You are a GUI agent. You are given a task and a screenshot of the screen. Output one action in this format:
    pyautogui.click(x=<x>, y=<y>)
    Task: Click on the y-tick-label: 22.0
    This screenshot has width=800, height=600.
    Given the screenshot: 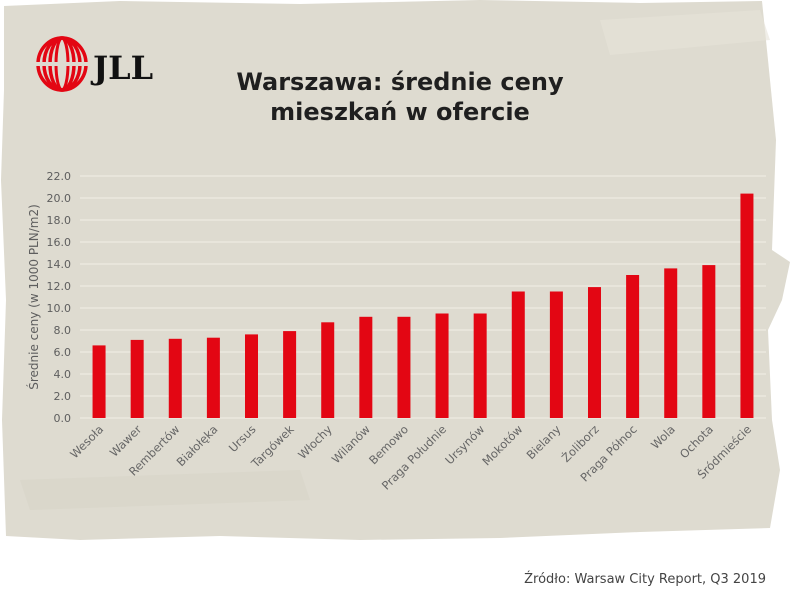 What is the action you would take?
    pyautogui.click(x=59, y=176)
    